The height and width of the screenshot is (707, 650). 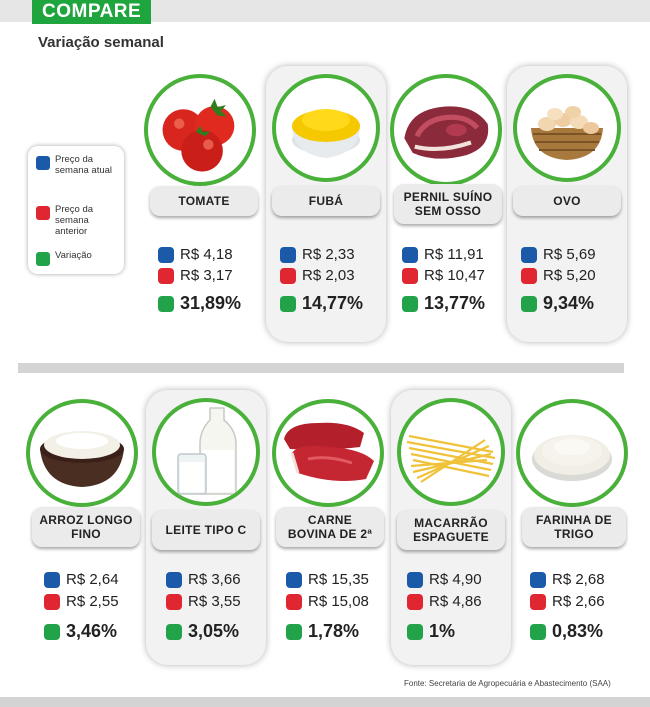 What do you see at coordinates (206, 275) in the screenshot?
I see `previous-price: R$ 3,17` at bounding box center [206, 275].